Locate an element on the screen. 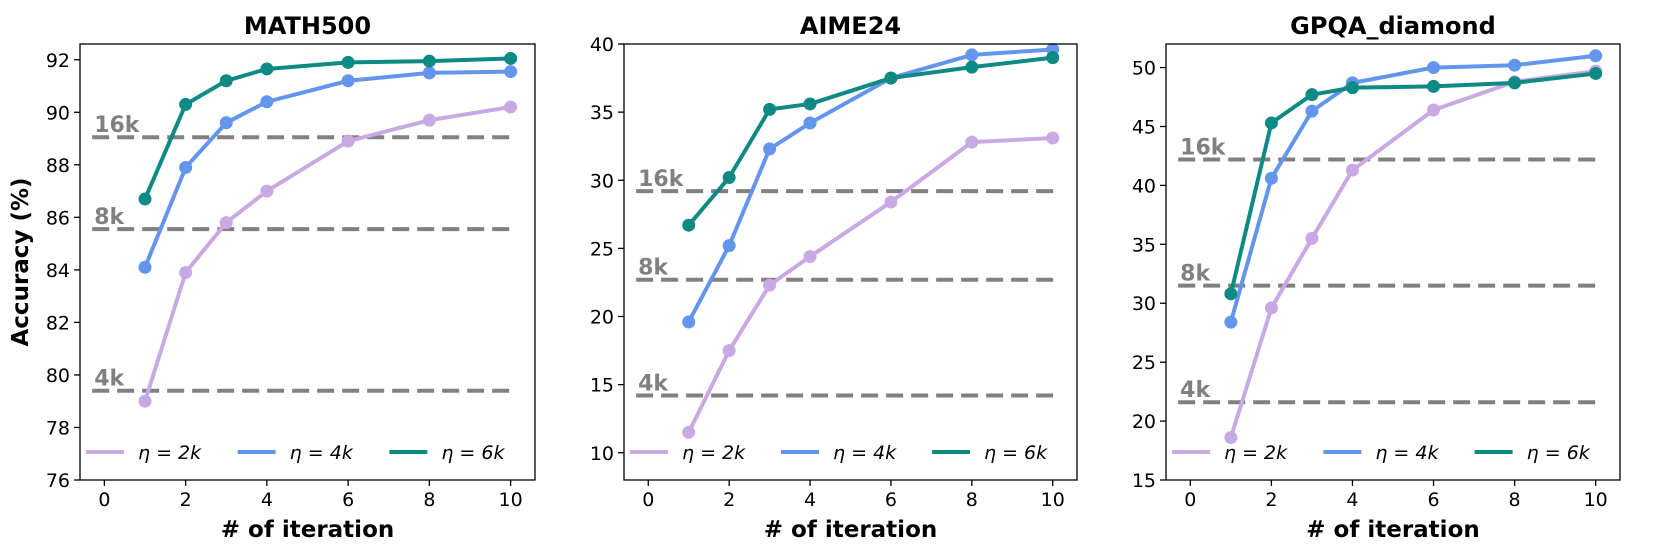 The image size is (1661, 558). y-tick-label: 86 is located at coordinates (58, 218).